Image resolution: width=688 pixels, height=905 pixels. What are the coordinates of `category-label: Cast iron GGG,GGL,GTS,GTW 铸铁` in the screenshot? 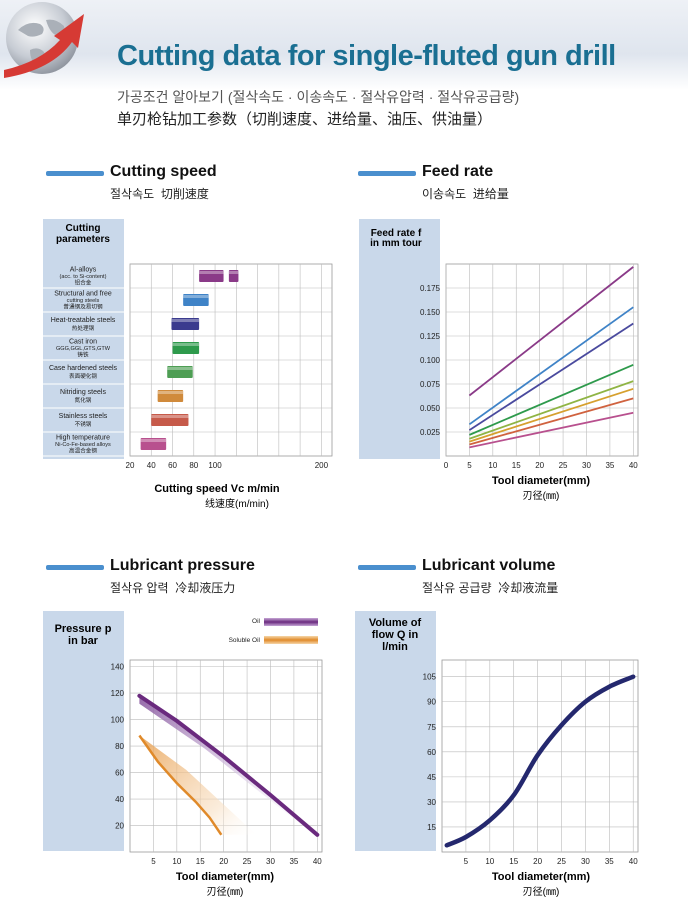 It's located at (83, 348).